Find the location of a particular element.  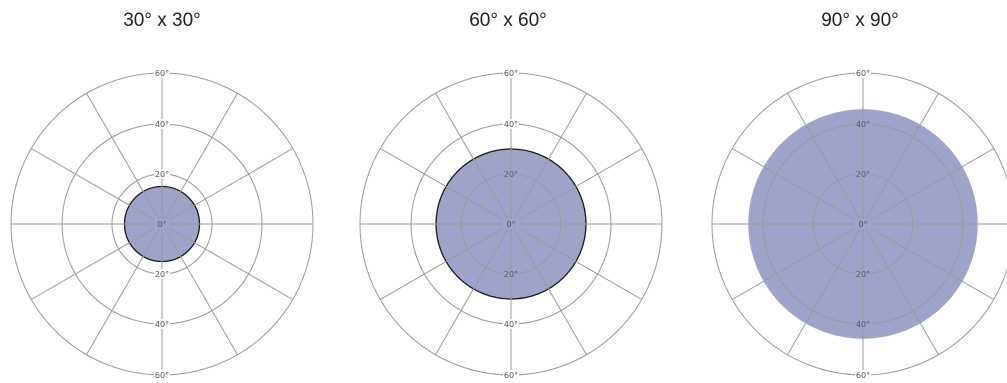

panel-30-ring-label-1: 40° is located at coordinates (162, 124).